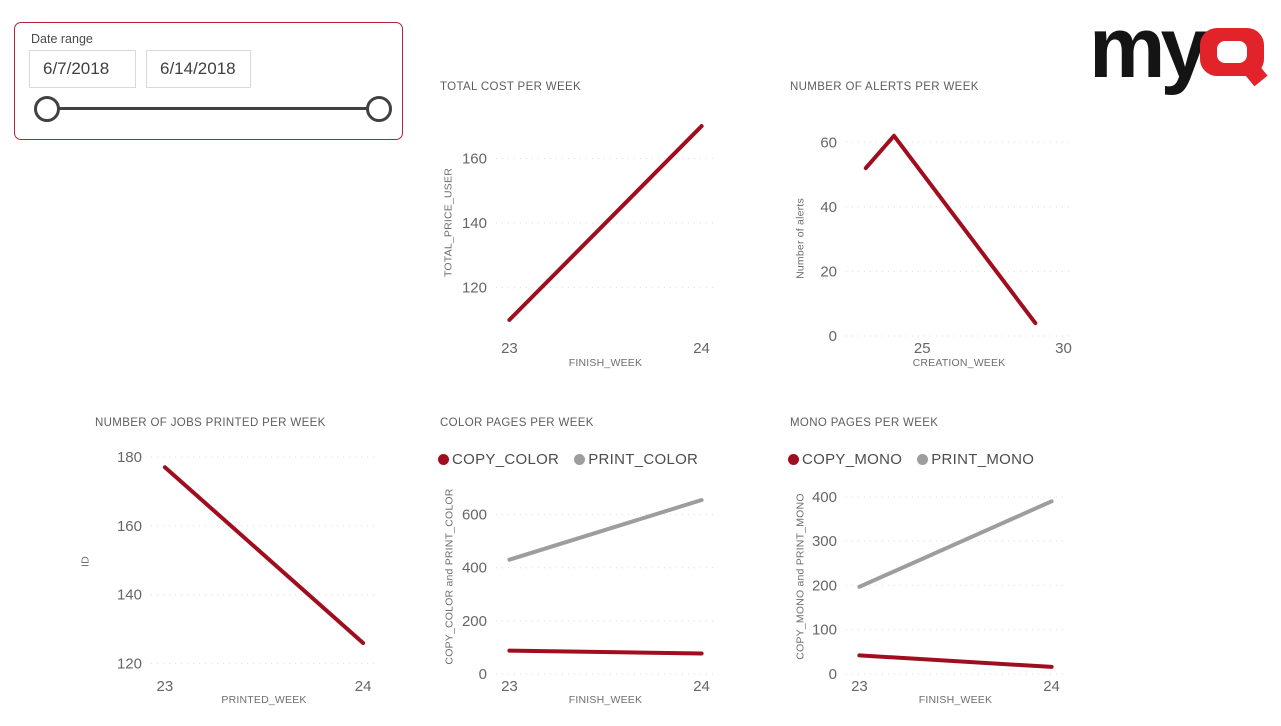 This screenshot has width=1281, height=726. I want to click on series-line-number of alerts, so click(950, 229).